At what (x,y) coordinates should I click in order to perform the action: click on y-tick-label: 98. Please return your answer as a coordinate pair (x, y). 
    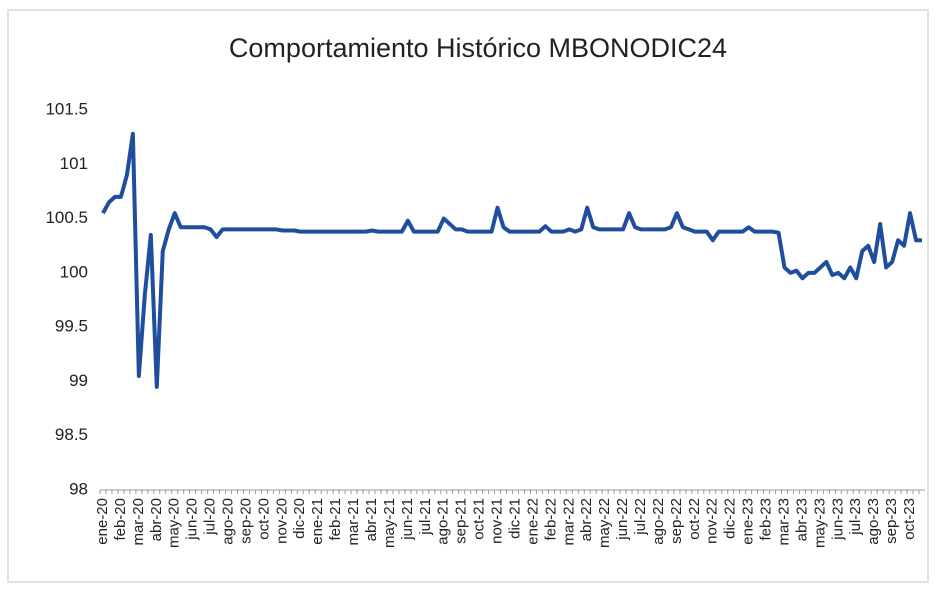
    Looking at the image, I should click on (78, 488).